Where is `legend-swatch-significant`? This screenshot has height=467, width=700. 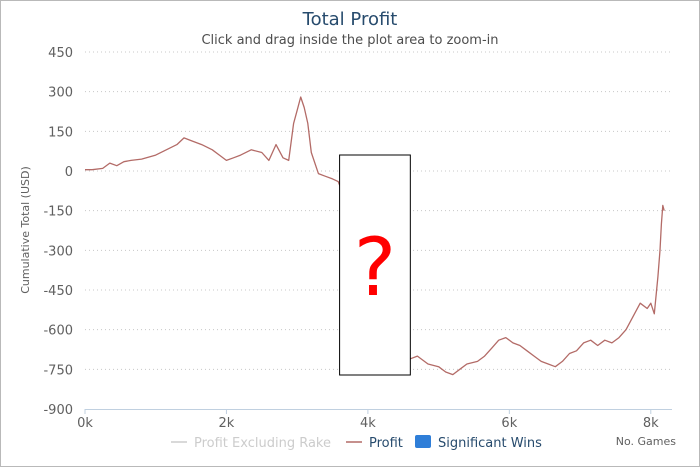
legend-swatch-significant is located at coordinates (423, 441).